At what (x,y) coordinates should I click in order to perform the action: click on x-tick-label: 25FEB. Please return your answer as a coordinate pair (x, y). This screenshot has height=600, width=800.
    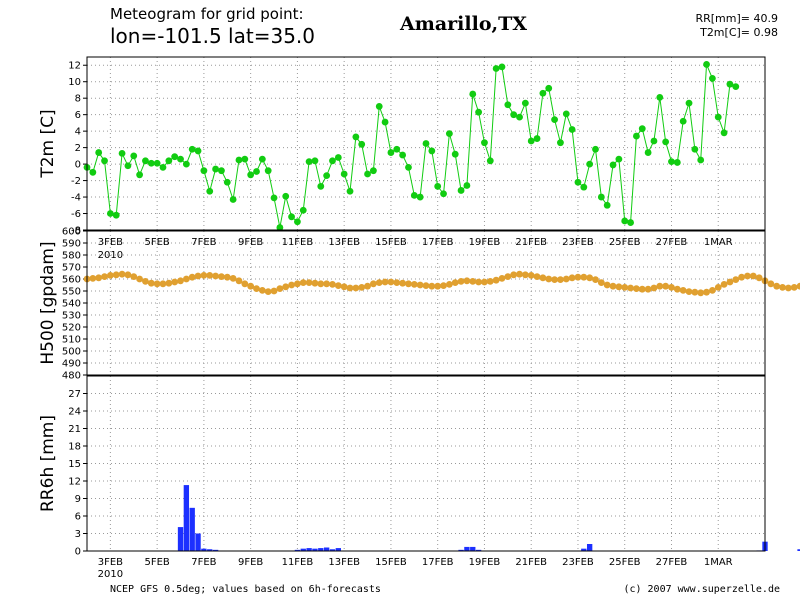
    Looking at the image, I should click on (625, 562).